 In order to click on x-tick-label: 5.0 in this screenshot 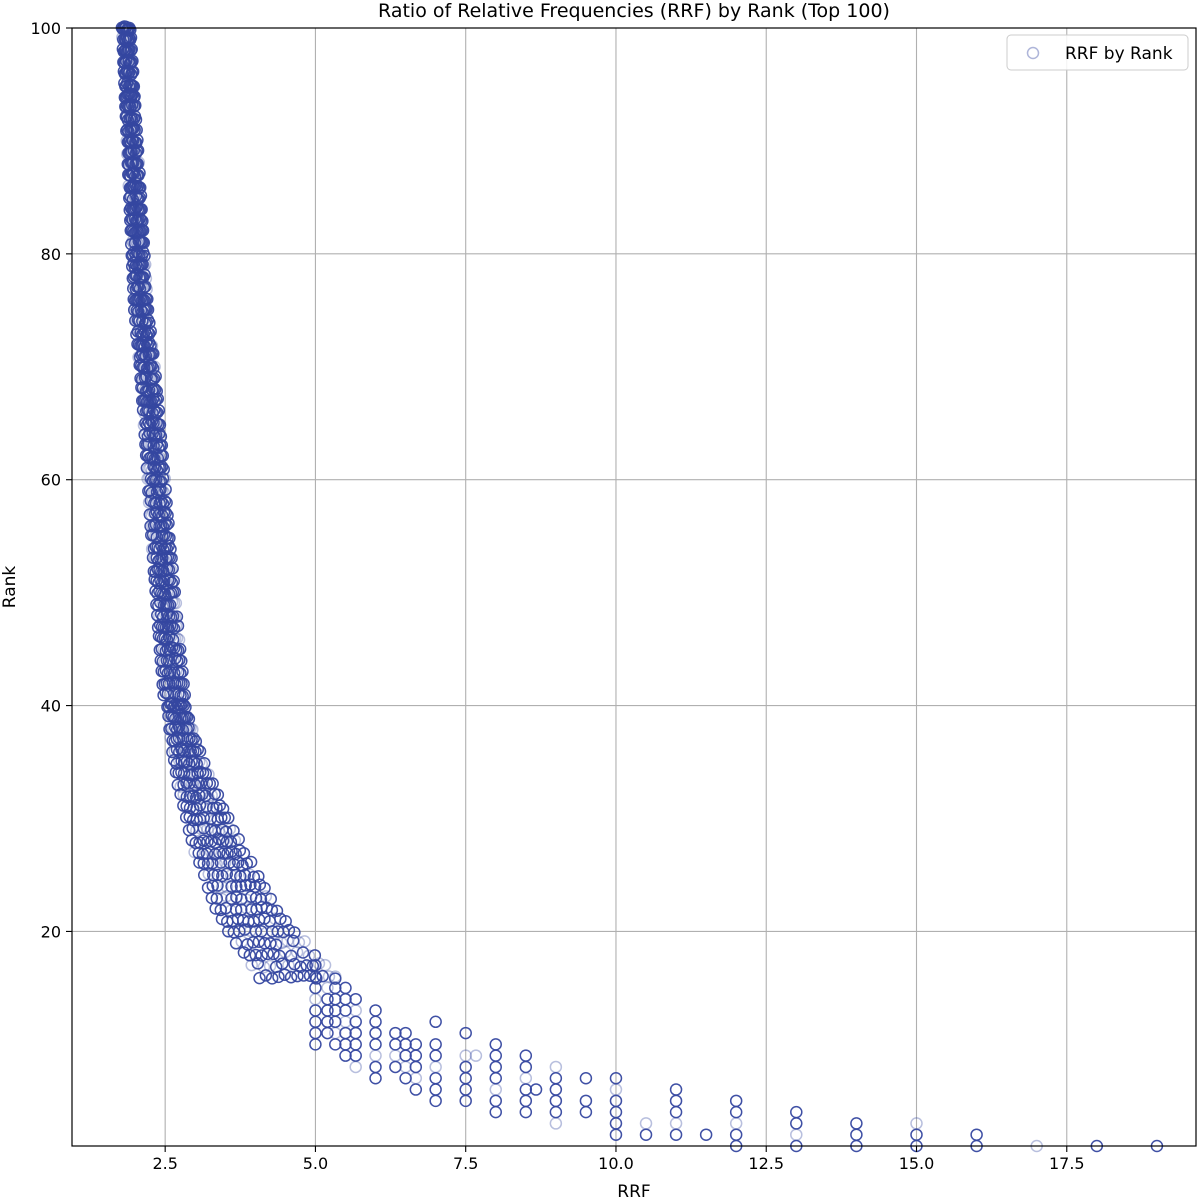, I will do `click(315, 1163)`.